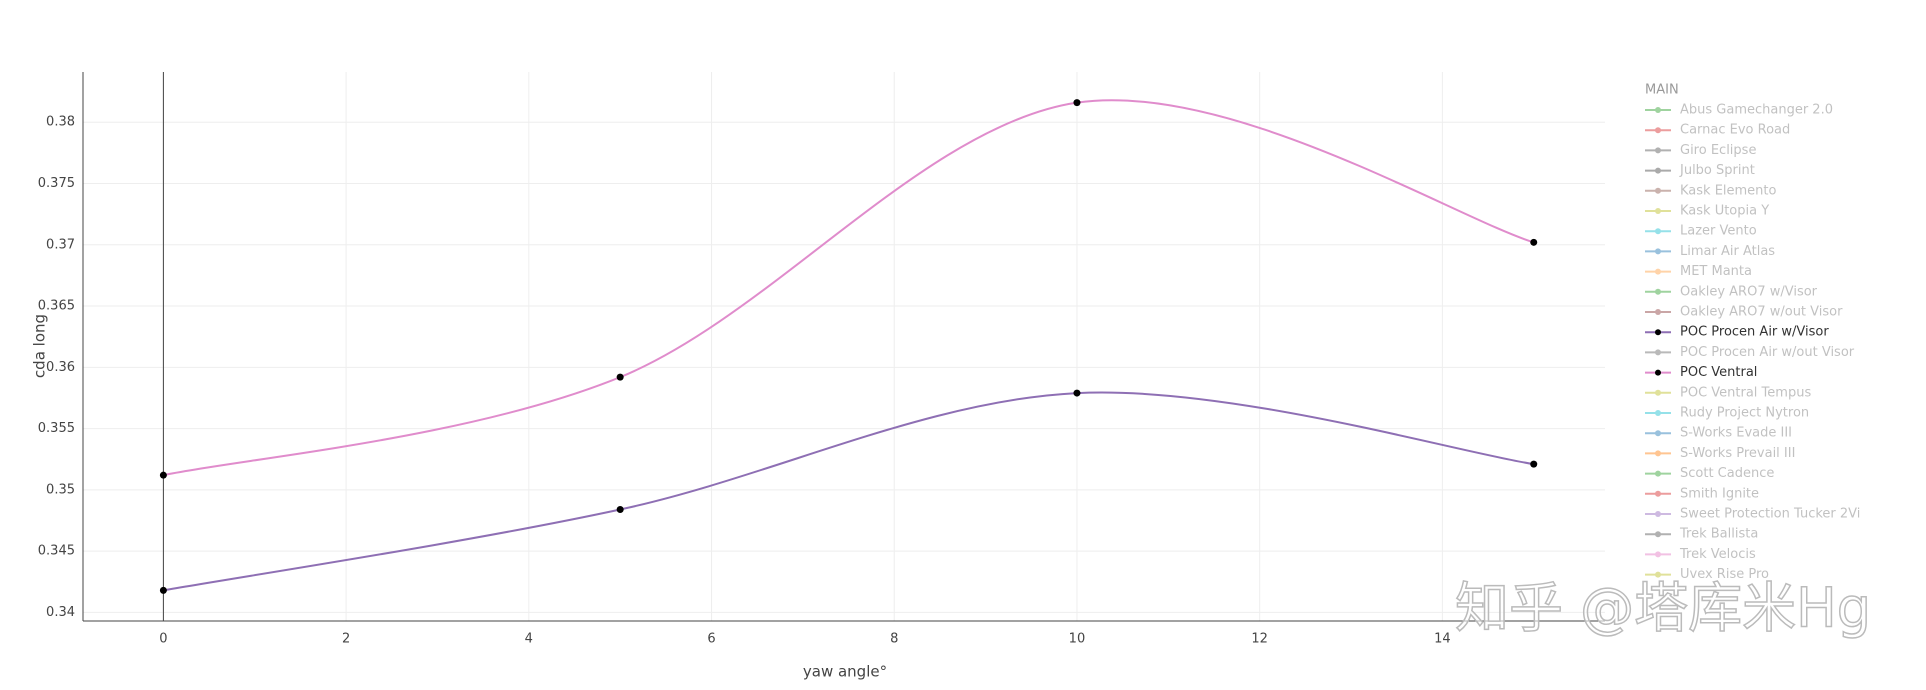 Image resolution: width=1926 pixels, height=690 pixels. I want to click on legend-item: Sweet Protection Tucker 2Vi, so click(1752, 514).